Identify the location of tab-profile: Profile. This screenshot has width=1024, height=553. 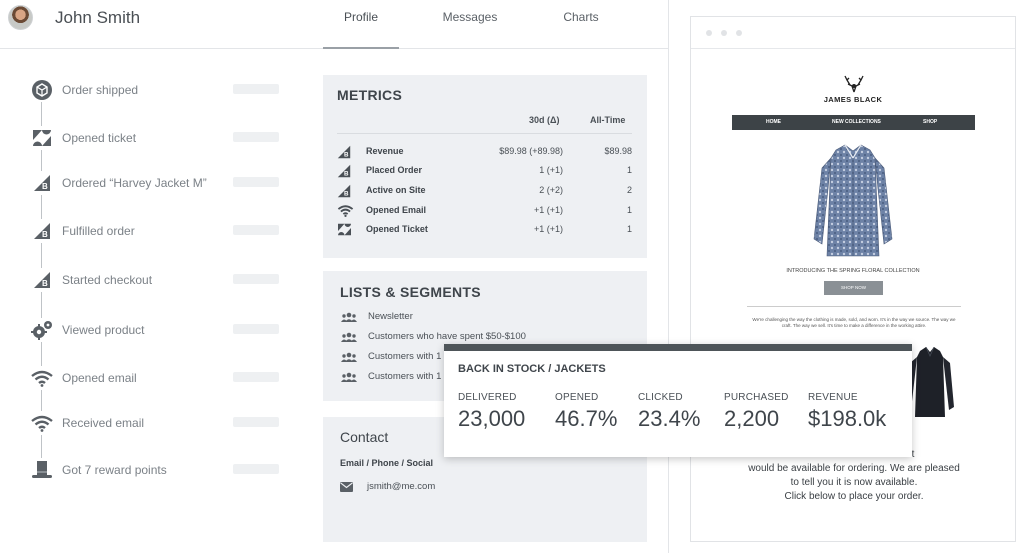
(360, 17).